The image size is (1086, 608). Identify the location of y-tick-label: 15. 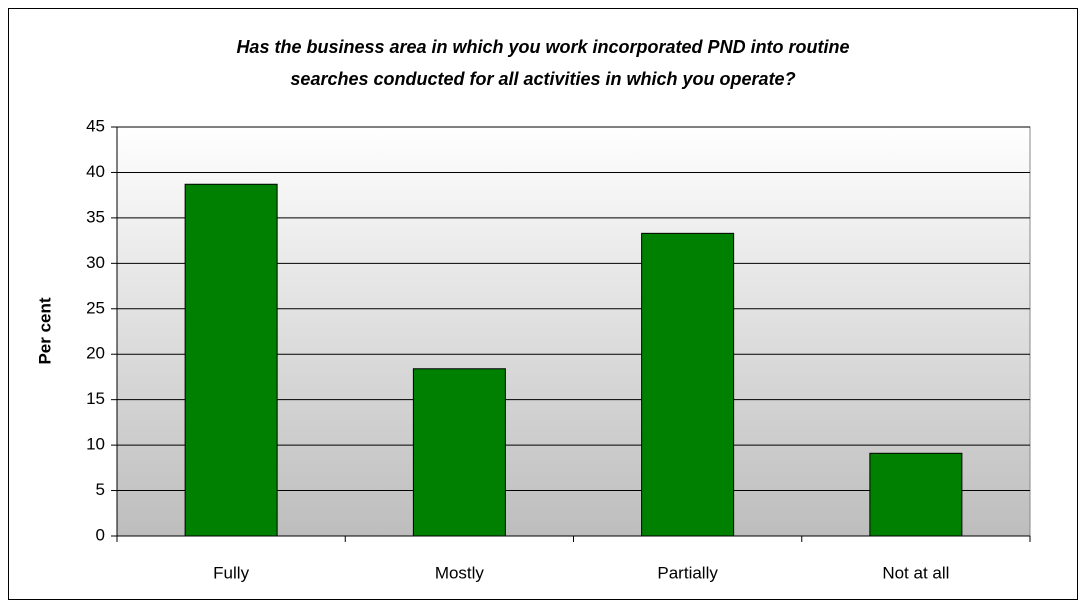
(95, 398).